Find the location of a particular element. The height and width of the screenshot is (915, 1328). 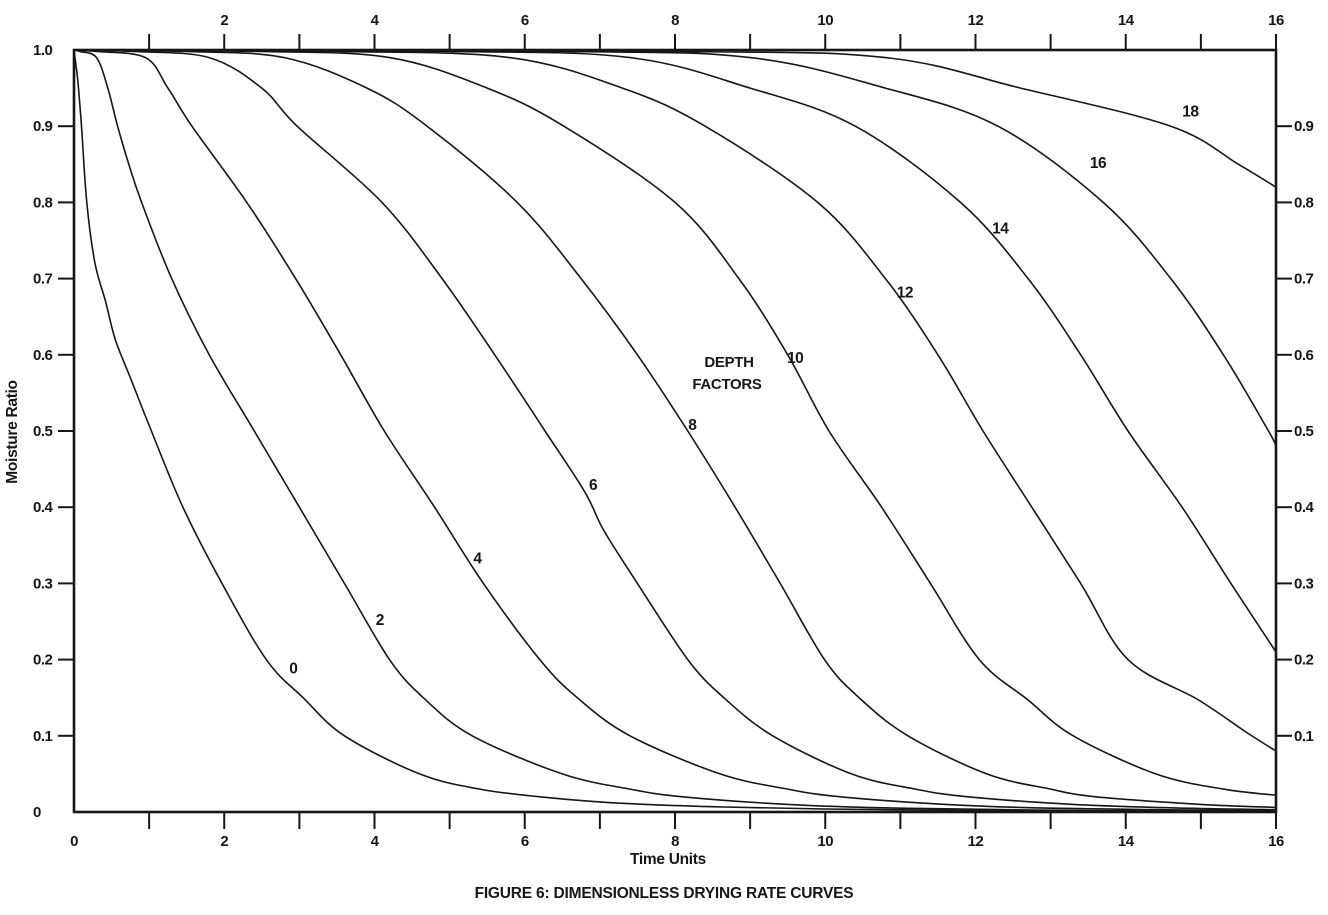

annotation-depth-line1: DEPTH is located at coordinates (728, 362).